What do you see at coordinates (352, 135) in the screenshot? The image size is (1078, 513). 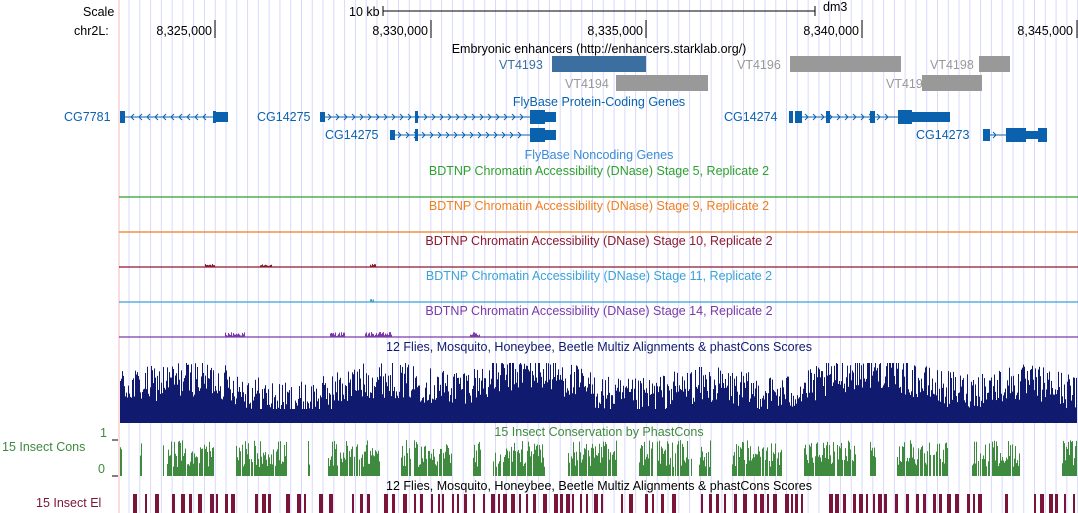 I see `gene-label-cg14275-alt: CG14275` at bounding box center [352, 135].